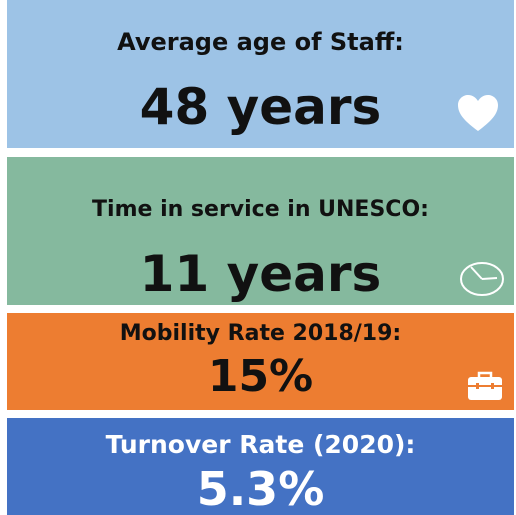 This screenshot has width=516, height=515. Describe the element at coordinates (260, 274) in the screenshot. I see `tile-value: 11 years` at that location.